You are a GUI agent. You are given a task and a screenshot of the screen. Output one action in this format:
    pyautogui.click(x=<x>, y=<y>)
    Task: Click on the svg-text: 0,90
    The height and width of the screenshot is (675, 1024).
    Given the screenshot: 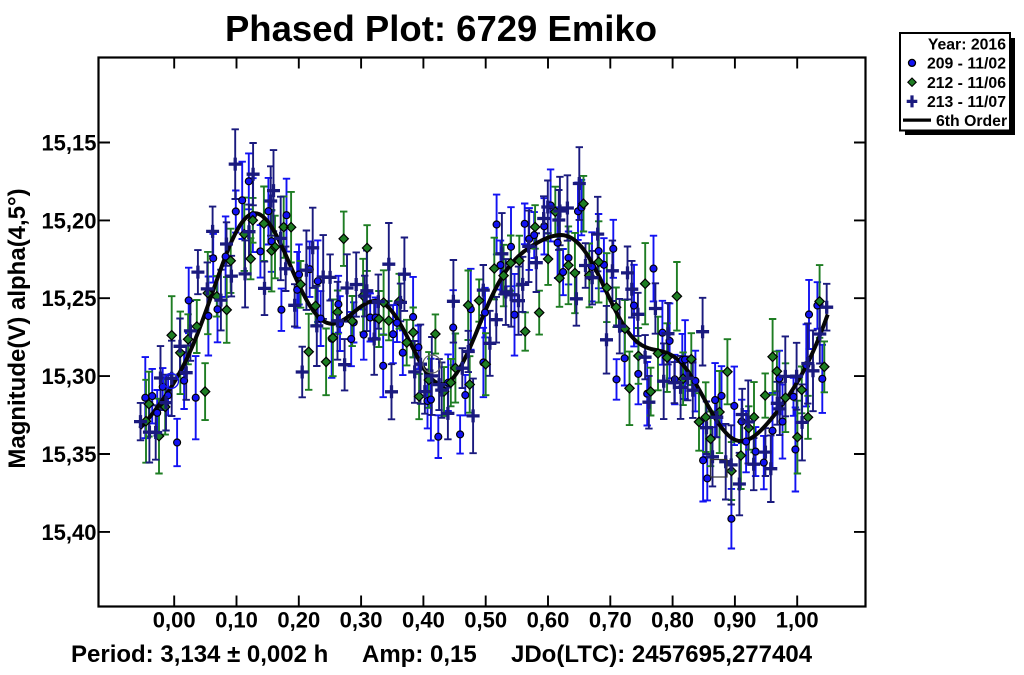 What is the action you would take?
    pyautogui.click(x=734, y=620)
    